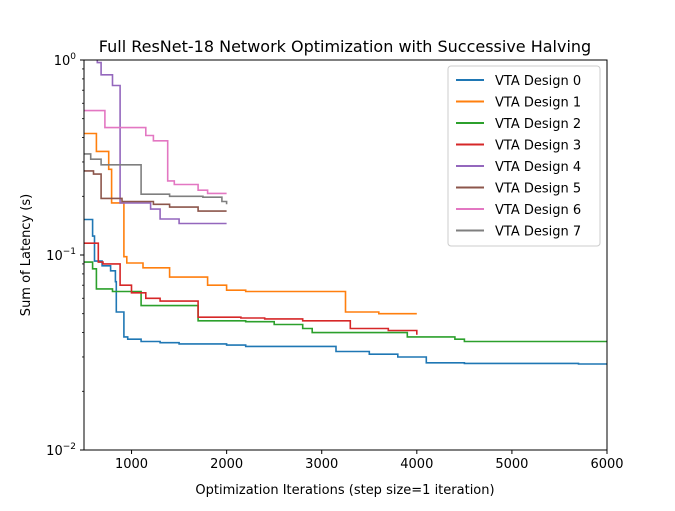 Image resolution: width=675 pixels, height=511 pixels. What do you see at coordinates (369, 461) in the screenshot?
I see `x-axis: 1000 2000 3000 4000 5000 6000` at bounding box center [369, 461].